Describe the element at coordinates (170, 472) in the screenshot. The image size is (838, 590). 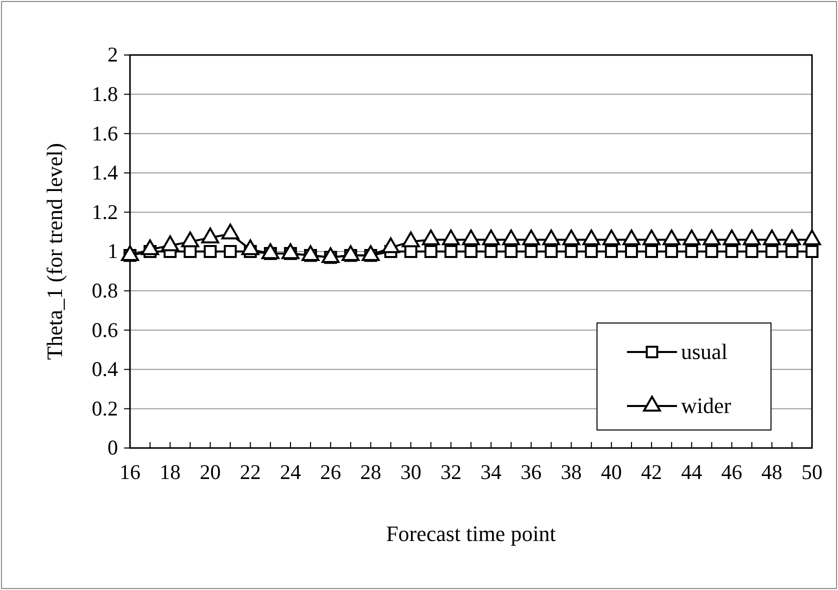
I see `x-tick-label: 18` at that location.